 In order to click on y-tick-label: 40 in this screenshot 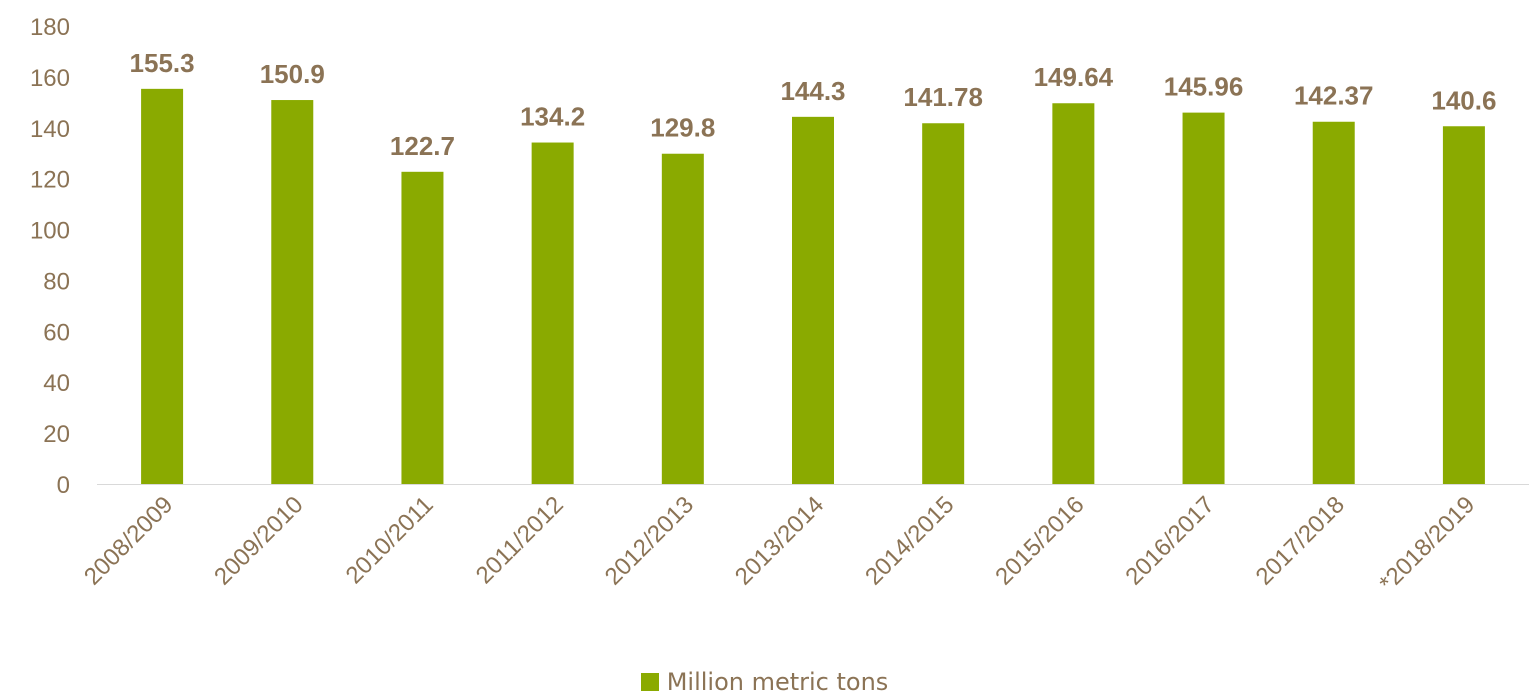, I will do `click(56, 383)`.